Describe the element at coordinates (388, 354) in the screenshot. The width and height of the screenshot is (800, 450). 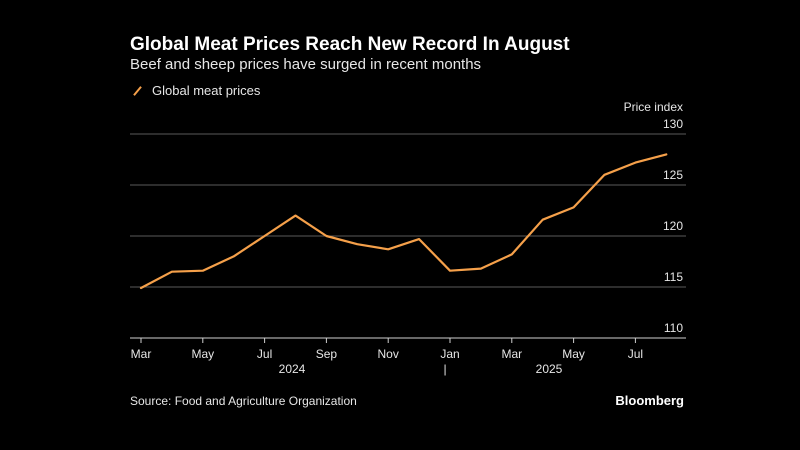
I see `x-tick-label: Nov` at that location.